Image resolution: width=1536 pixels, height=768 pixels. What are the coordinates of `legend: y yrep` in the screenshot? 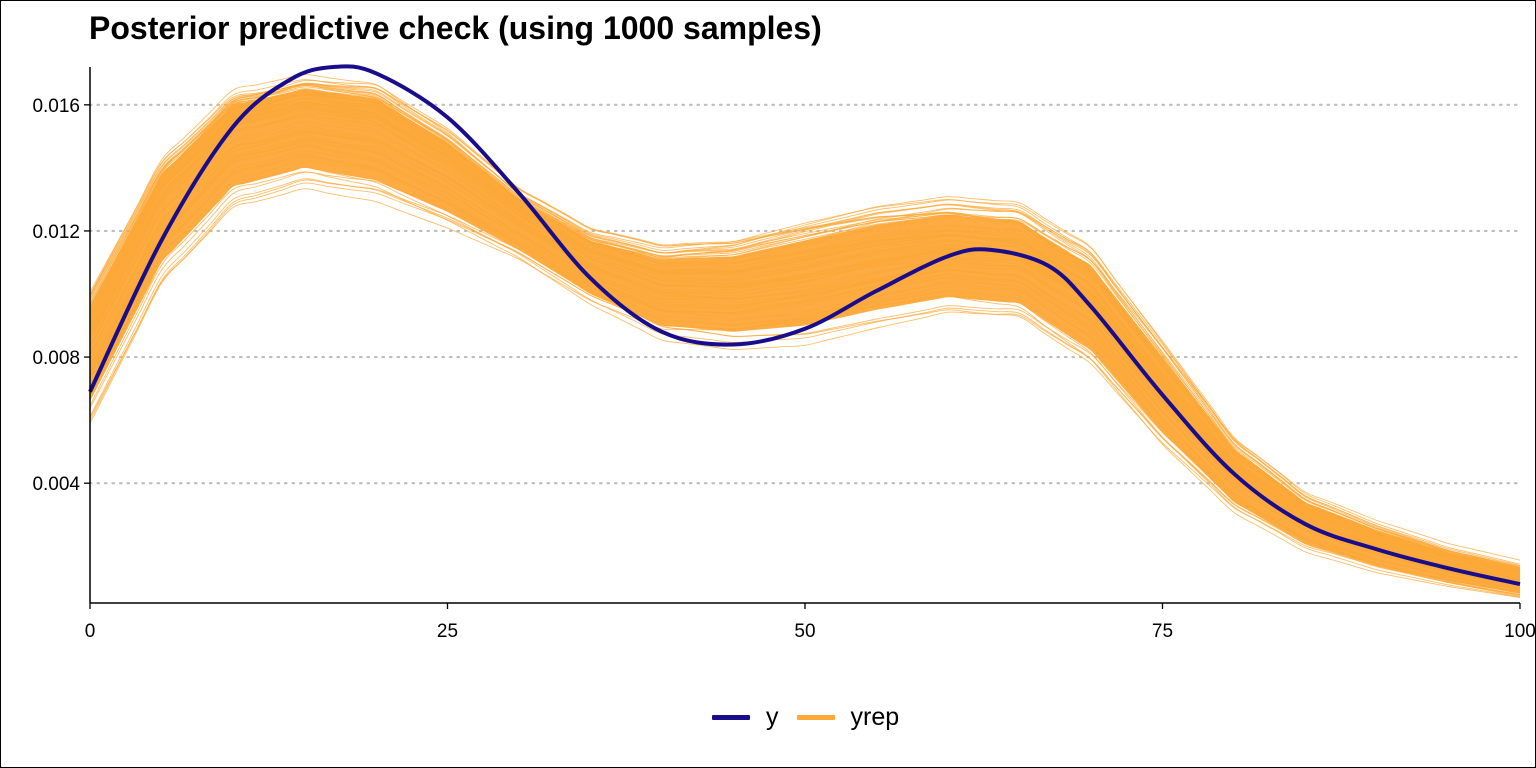 It's located at (814, 717).